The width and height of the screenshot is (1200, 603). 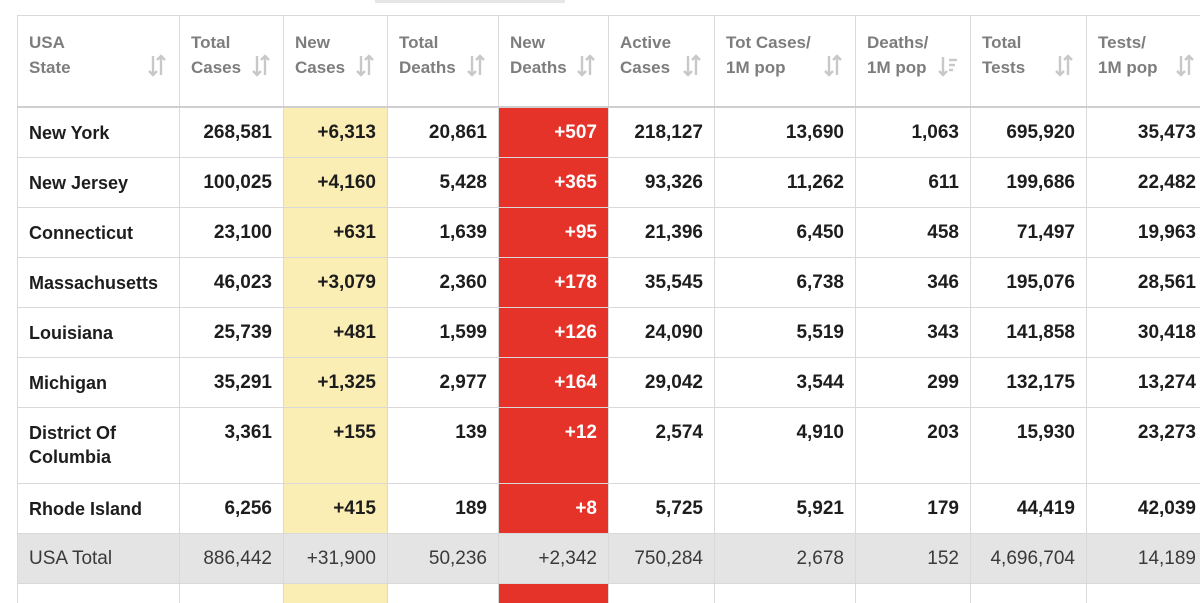 I want to click on column-header-deaths-1m: Deaths/1M pop, so click(x=913, y=62).